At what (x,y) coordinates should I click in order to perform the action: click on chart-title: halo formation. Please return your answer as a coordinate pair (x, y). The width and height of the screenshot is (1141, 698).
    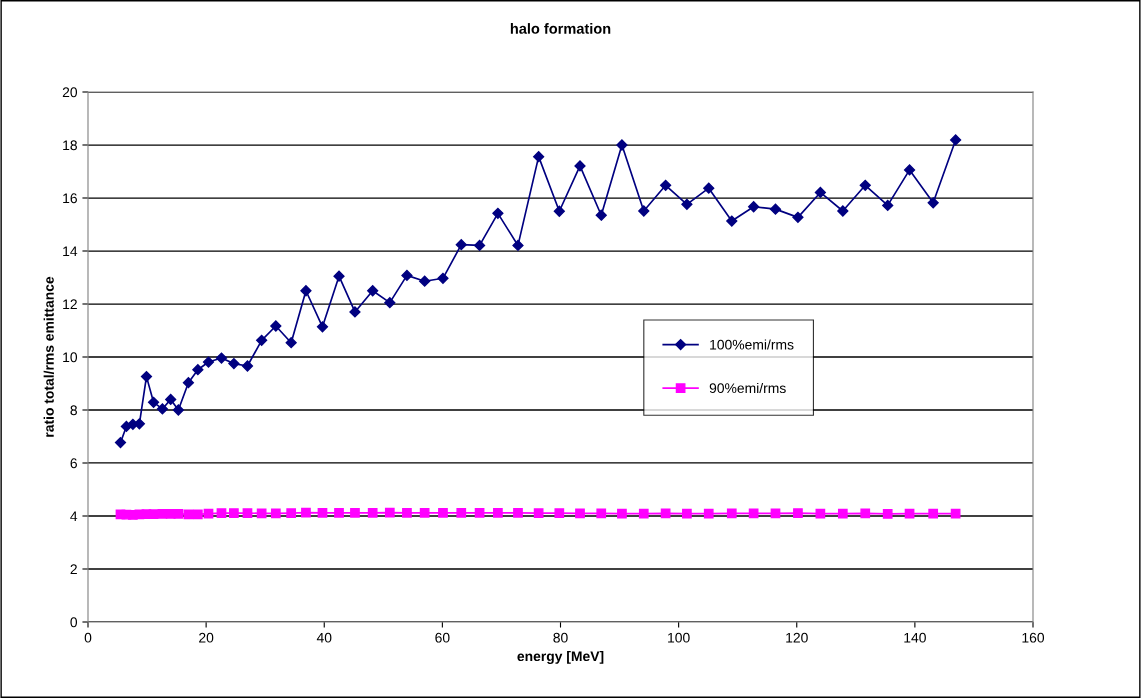
    Looking at the image, I should click on (560, 28).